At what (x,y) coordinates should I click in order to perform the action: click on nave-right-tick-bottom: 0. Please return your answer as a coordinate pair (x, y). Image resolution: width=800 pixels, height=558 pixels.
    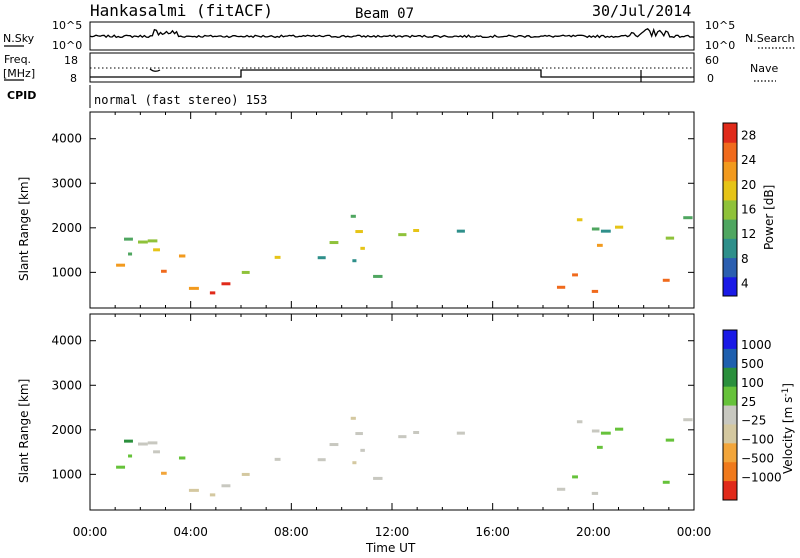
    Looking at the image, I should click on (710, 78).